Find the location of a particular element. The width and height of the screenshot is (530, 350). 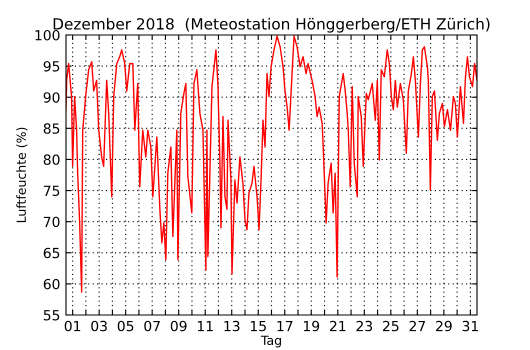

y-tick-label: 65 is located at coordinates (52, 253).